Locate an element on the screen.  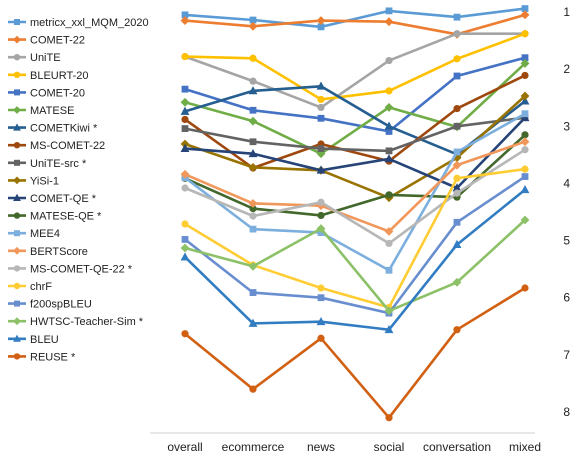
data-point-comet-20-ecommerce is located at coordinates (253, 110).